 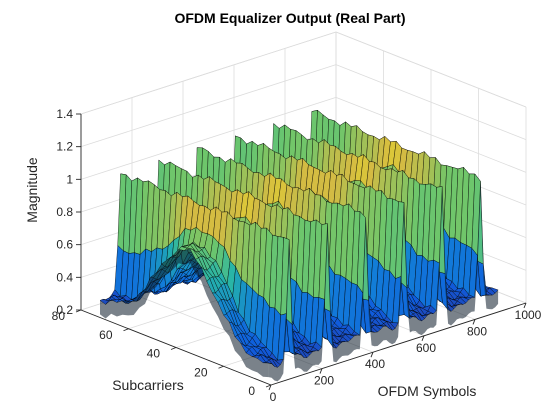 What do you see at coordinates (64, 212) in the screenshot?
I see `z-tick-label: 0.8` at bounding box center [64, 212].